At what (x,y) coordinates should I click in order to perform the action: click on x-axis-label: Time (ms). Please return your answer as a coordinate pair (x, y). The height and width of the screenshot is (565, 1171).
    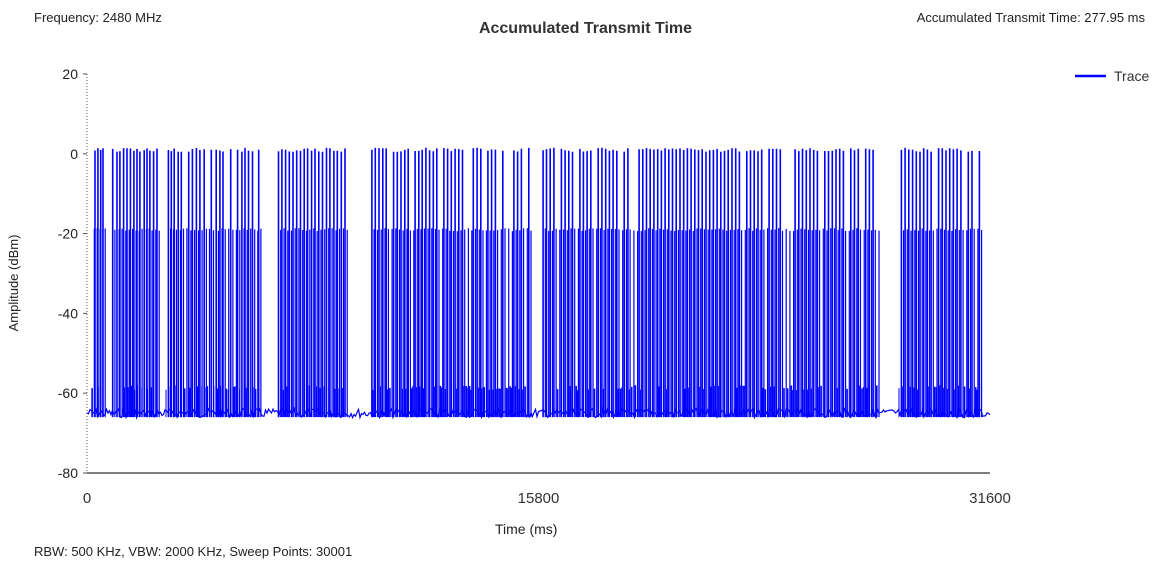
    Looking at the image, I should click on (526, 529).